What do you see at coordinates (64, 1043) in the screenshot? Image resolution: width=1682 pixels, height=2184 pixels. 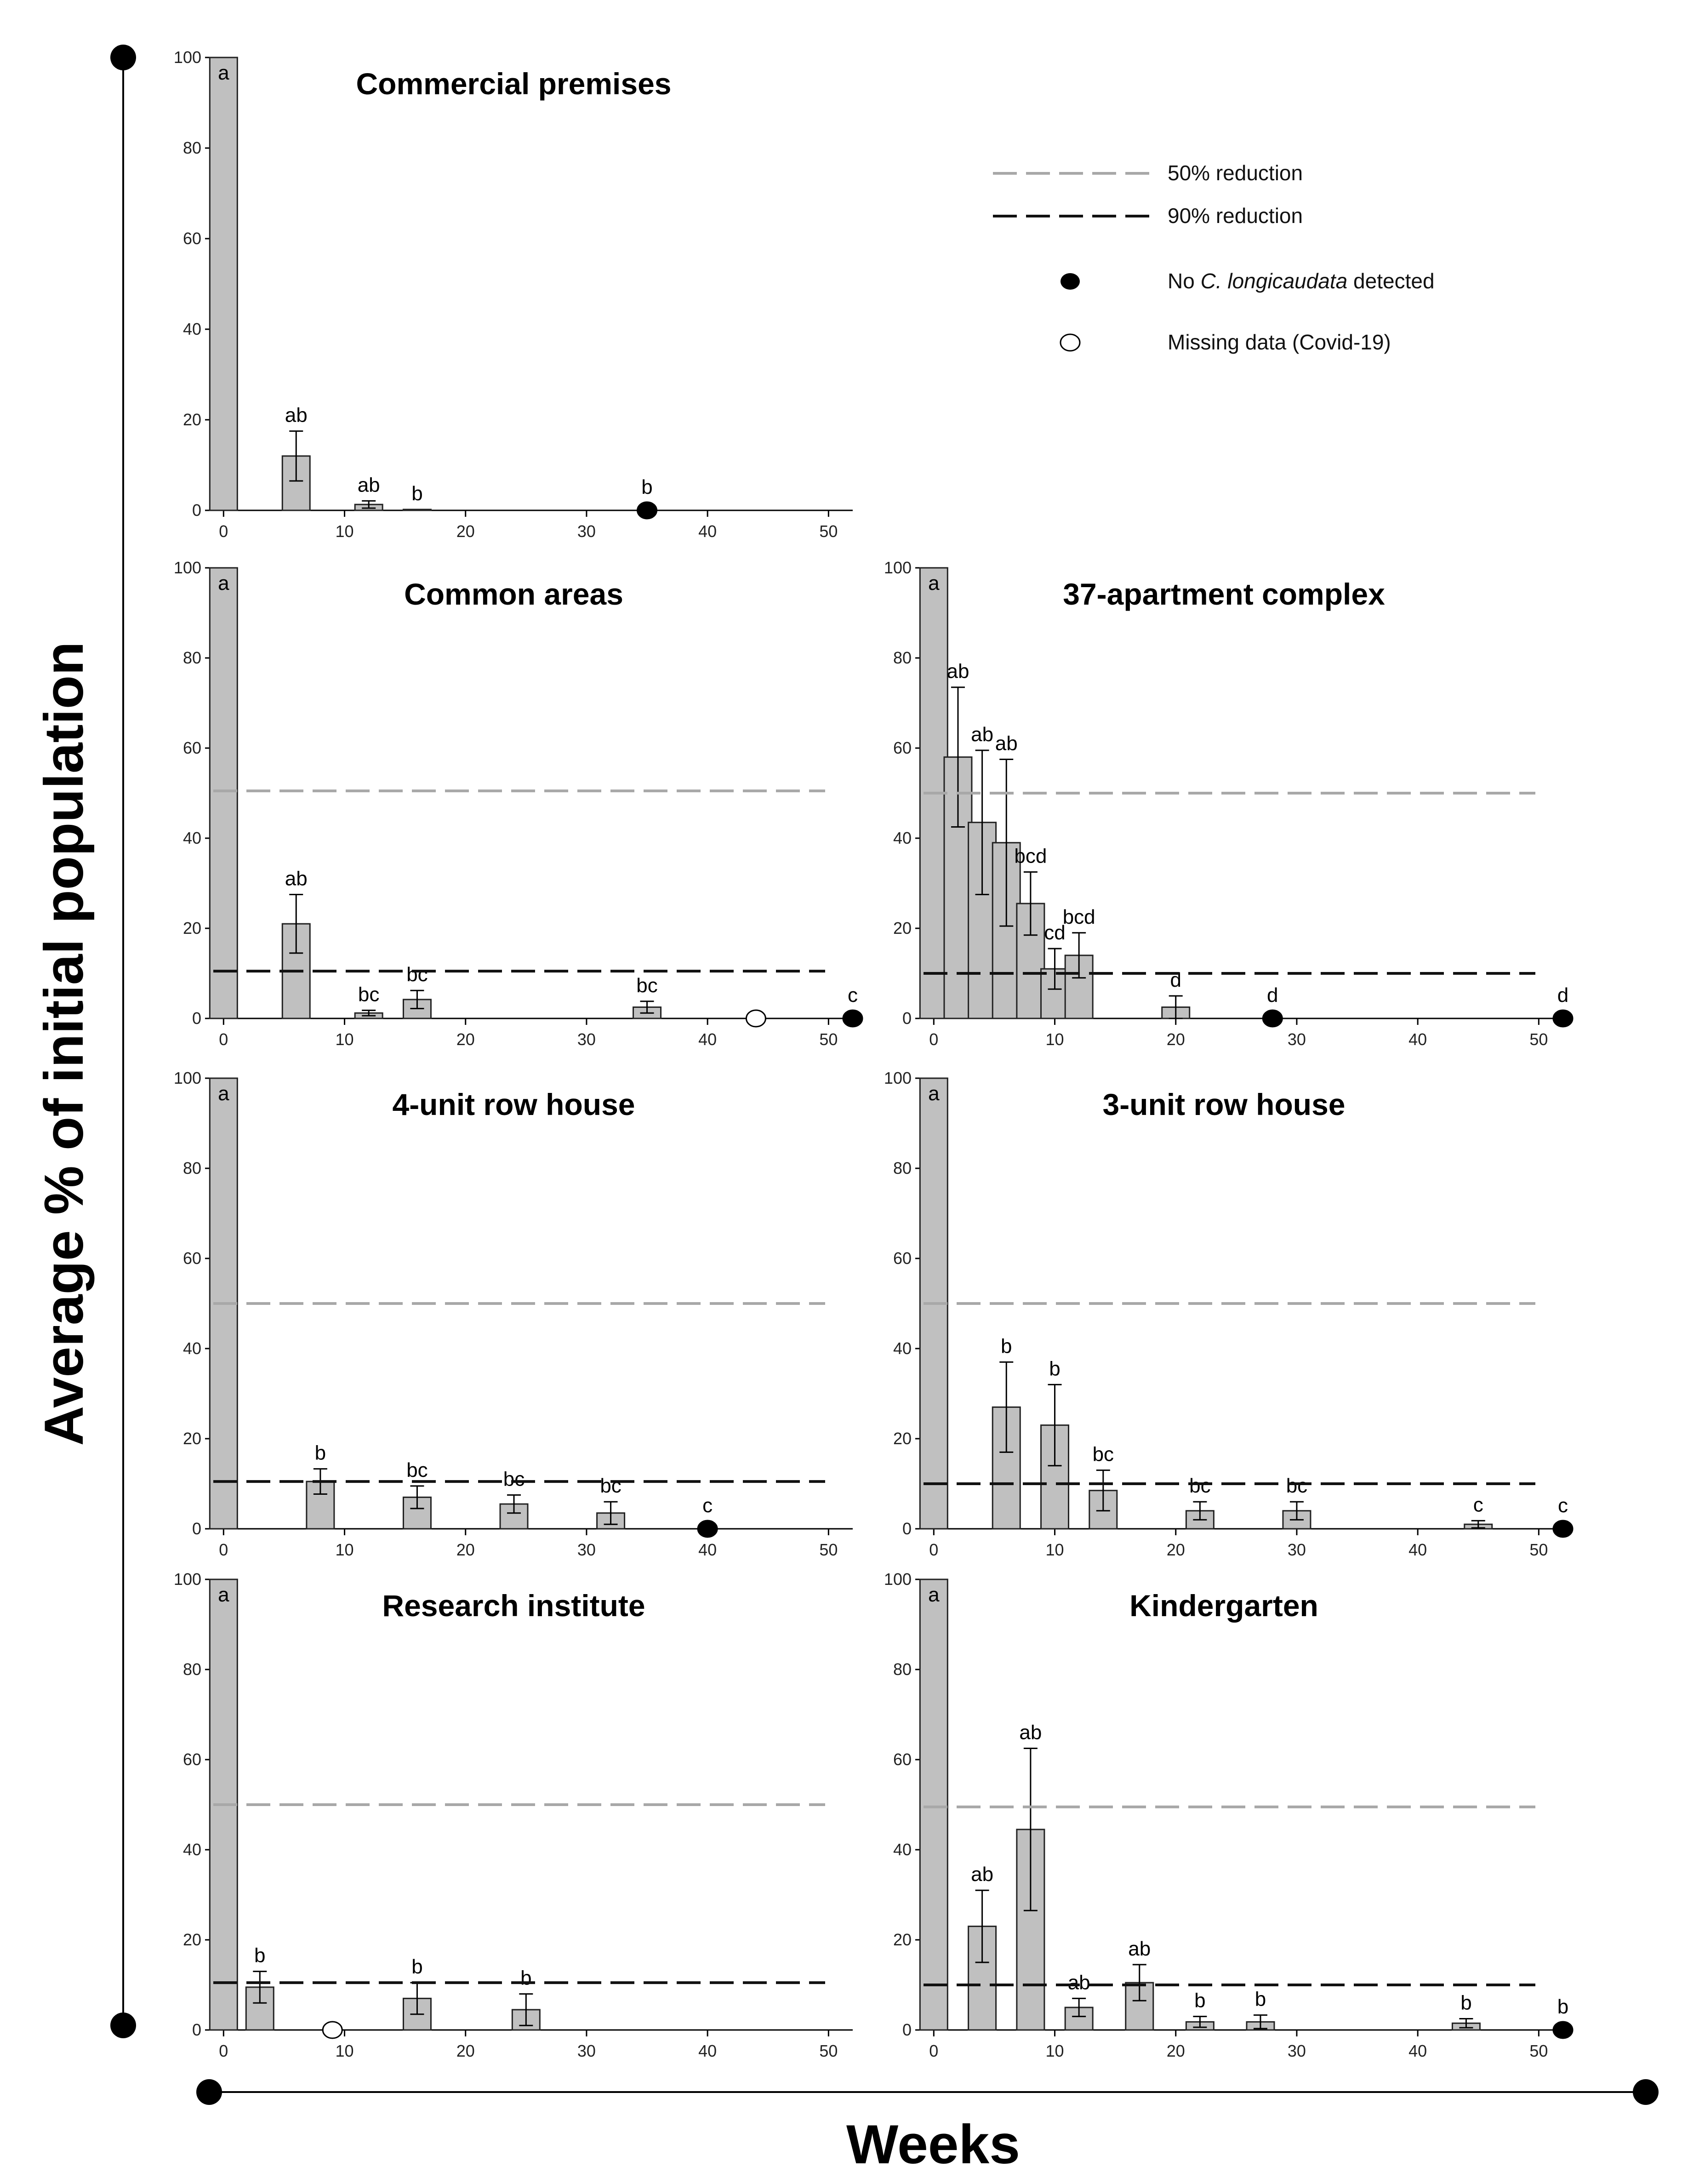 I see `y-axis-label: Average % of initial population` at bounding box center [64, 1043].